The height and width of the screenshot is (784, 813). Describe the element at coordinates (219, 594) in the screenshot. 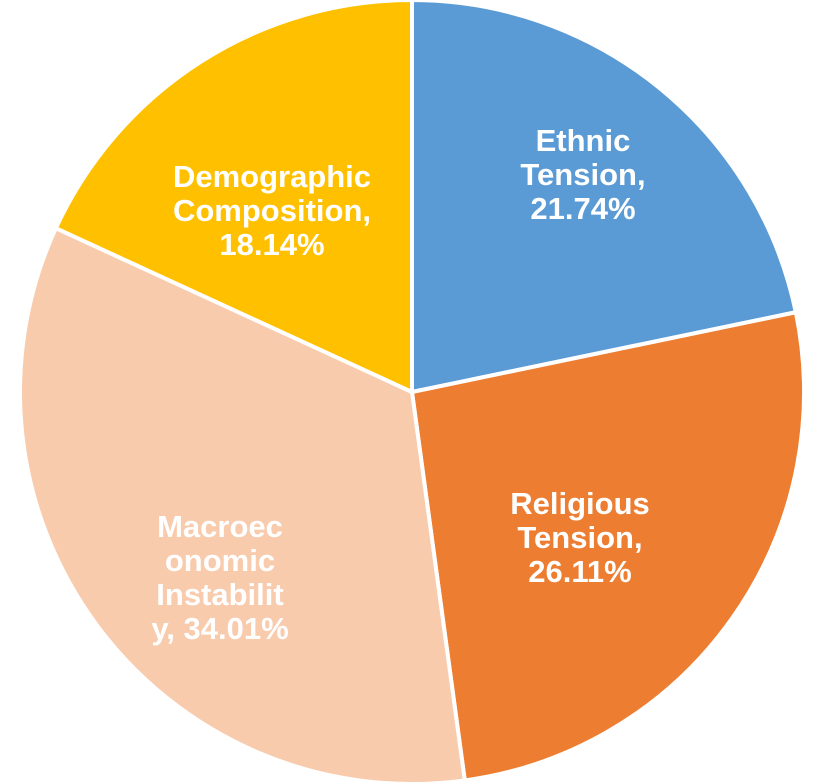

I see `data-label-line: Instabilit` at that location.